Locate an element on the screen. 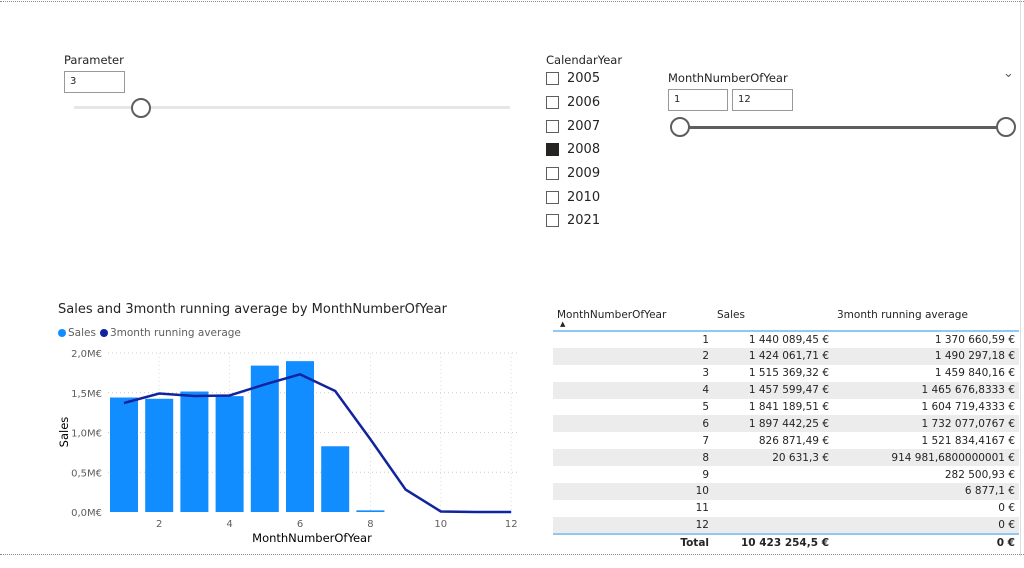  y-axis-title: Sales is located at coordinates (64, 432).